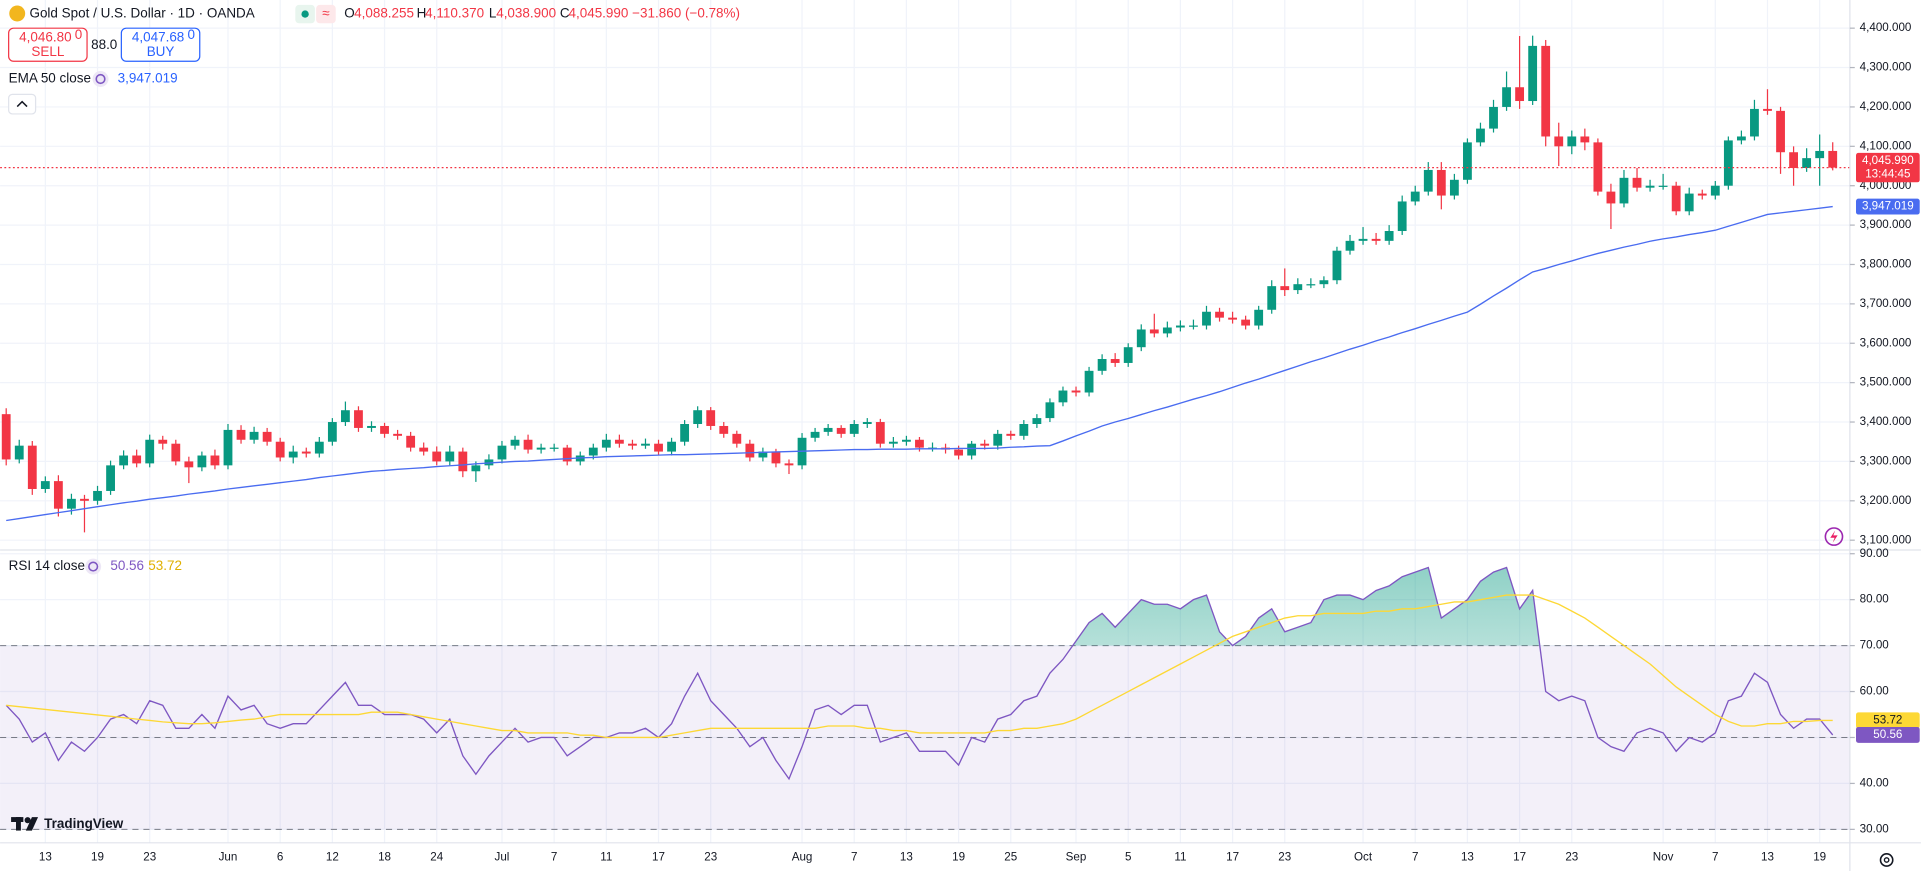  I want to click on symbol-icon, so click(17, 13).